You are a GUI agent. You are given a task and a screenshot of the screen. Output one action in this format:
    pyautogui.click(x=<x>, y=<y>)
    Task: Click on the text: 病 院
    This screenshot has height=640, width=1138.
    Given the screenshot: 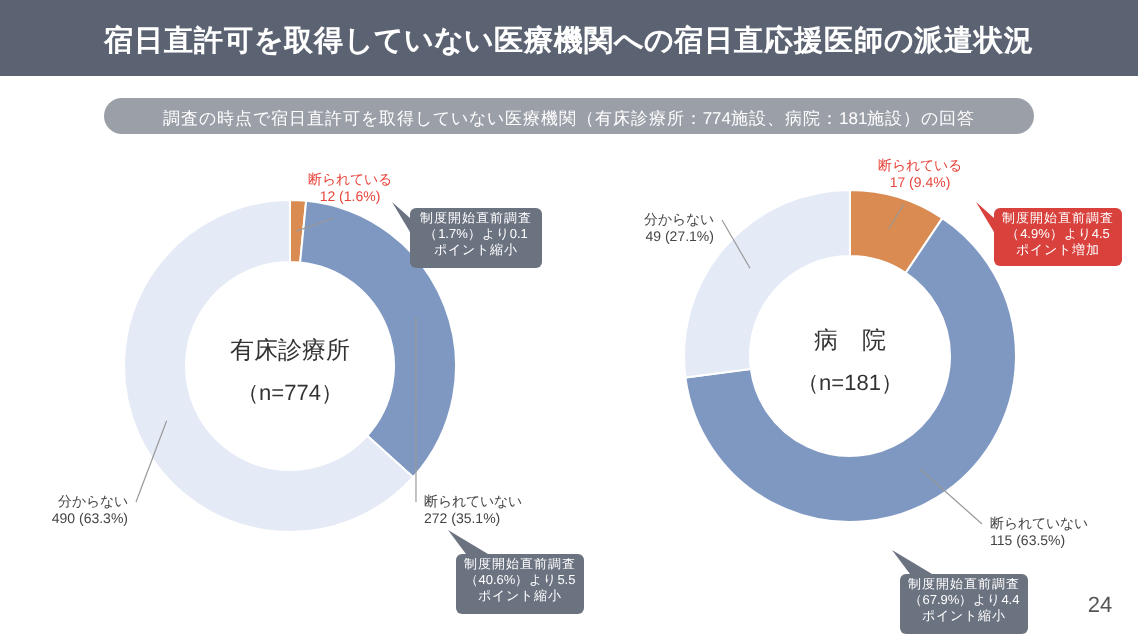 What is the action you would take?
    pyautogui.click(x=850, y=340)
    